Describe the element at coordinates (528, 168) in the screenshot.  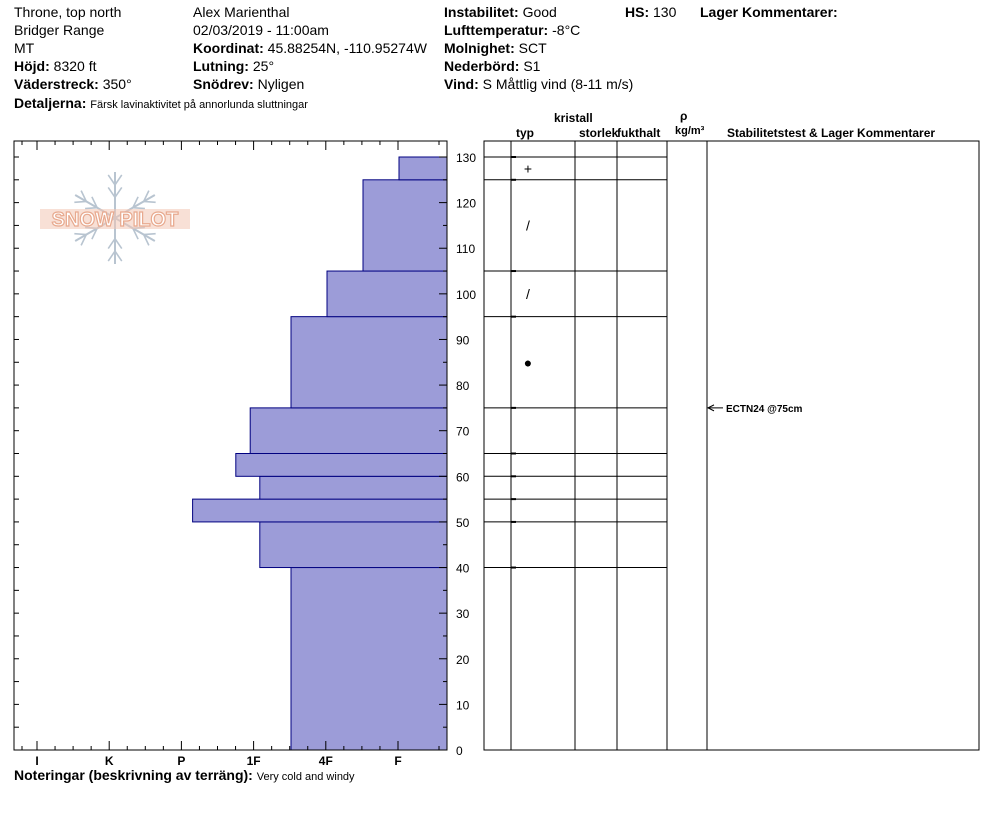
I see `grain-type-symbol: +` at that location.